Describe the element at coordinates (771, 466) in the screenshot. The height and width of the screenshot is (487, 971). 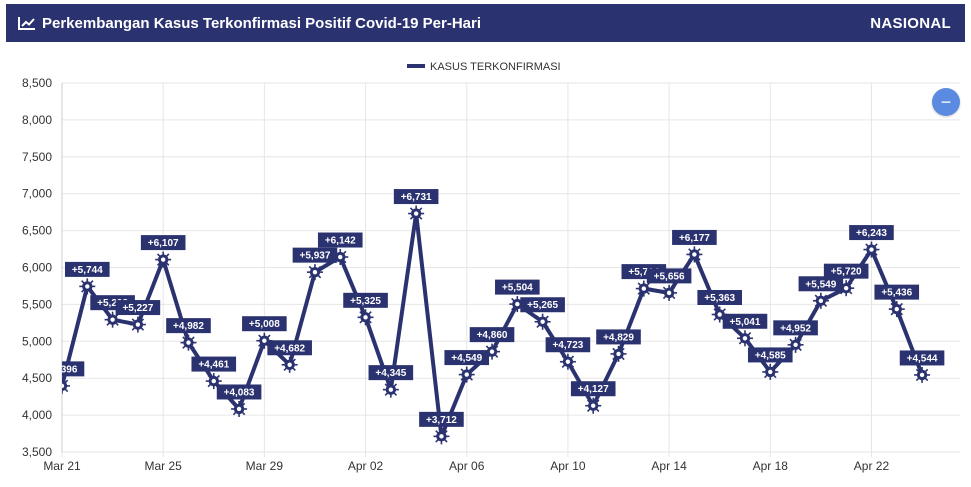
I see `x-tick-label: Apr 18` at that location.